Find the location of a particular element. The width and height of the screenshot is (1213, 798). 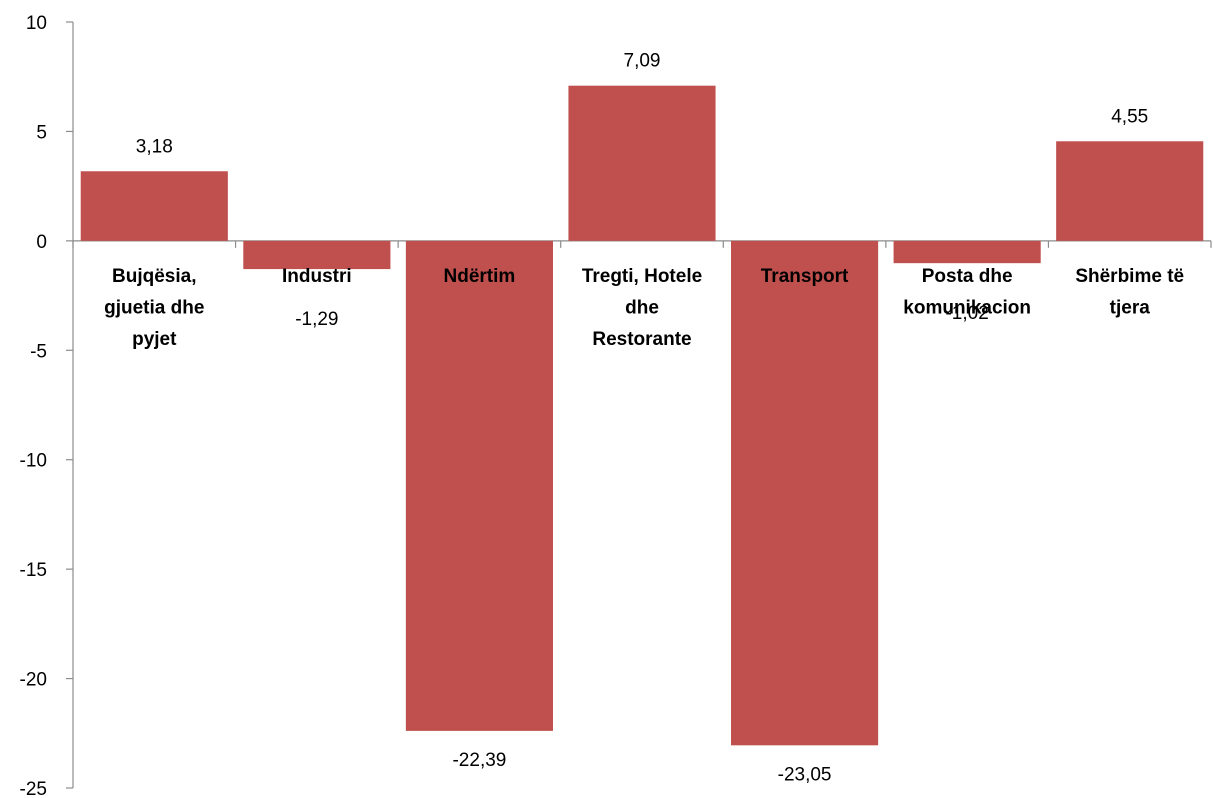

category-label: Industri is located at coordinates (317, 276).